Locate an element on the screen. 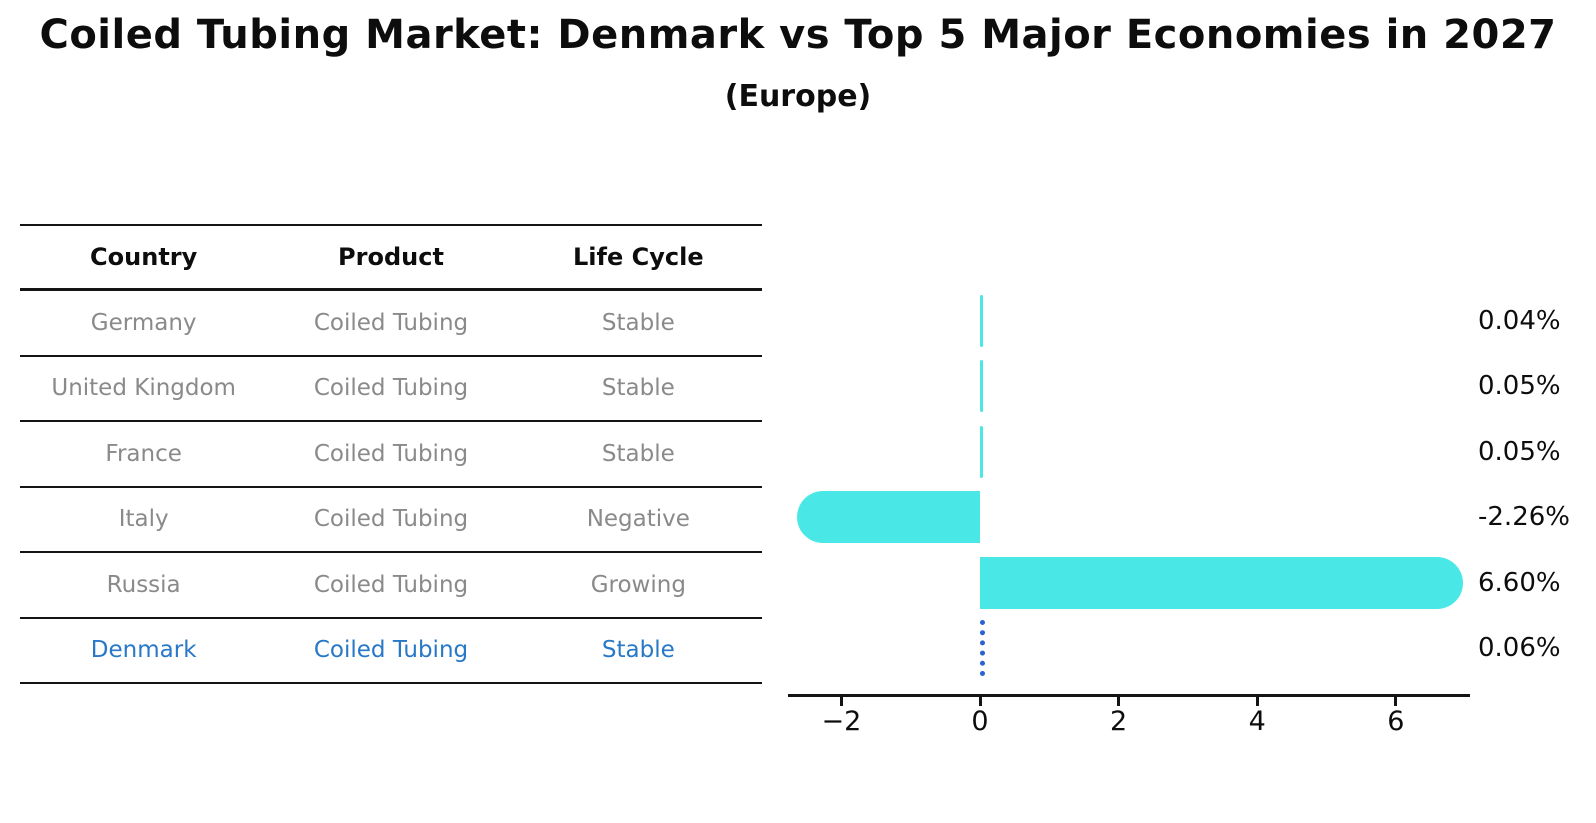 Image resolution: width=1596 pixels, height=823 pixels. table-header-country: Country is located at coordinates (144, 257).